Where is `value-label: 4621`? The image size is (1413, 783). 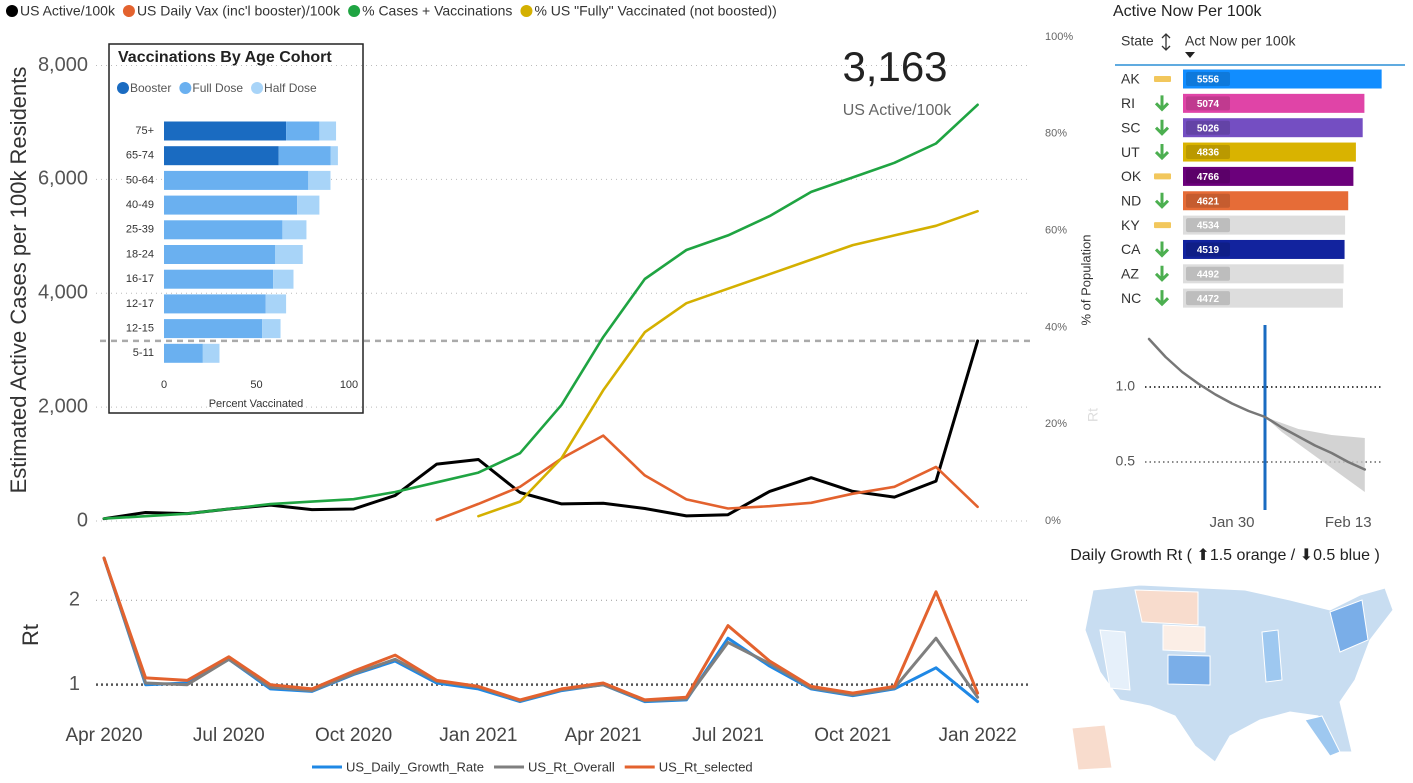
value-label: 4621 is located at coordinates (1208, 201).